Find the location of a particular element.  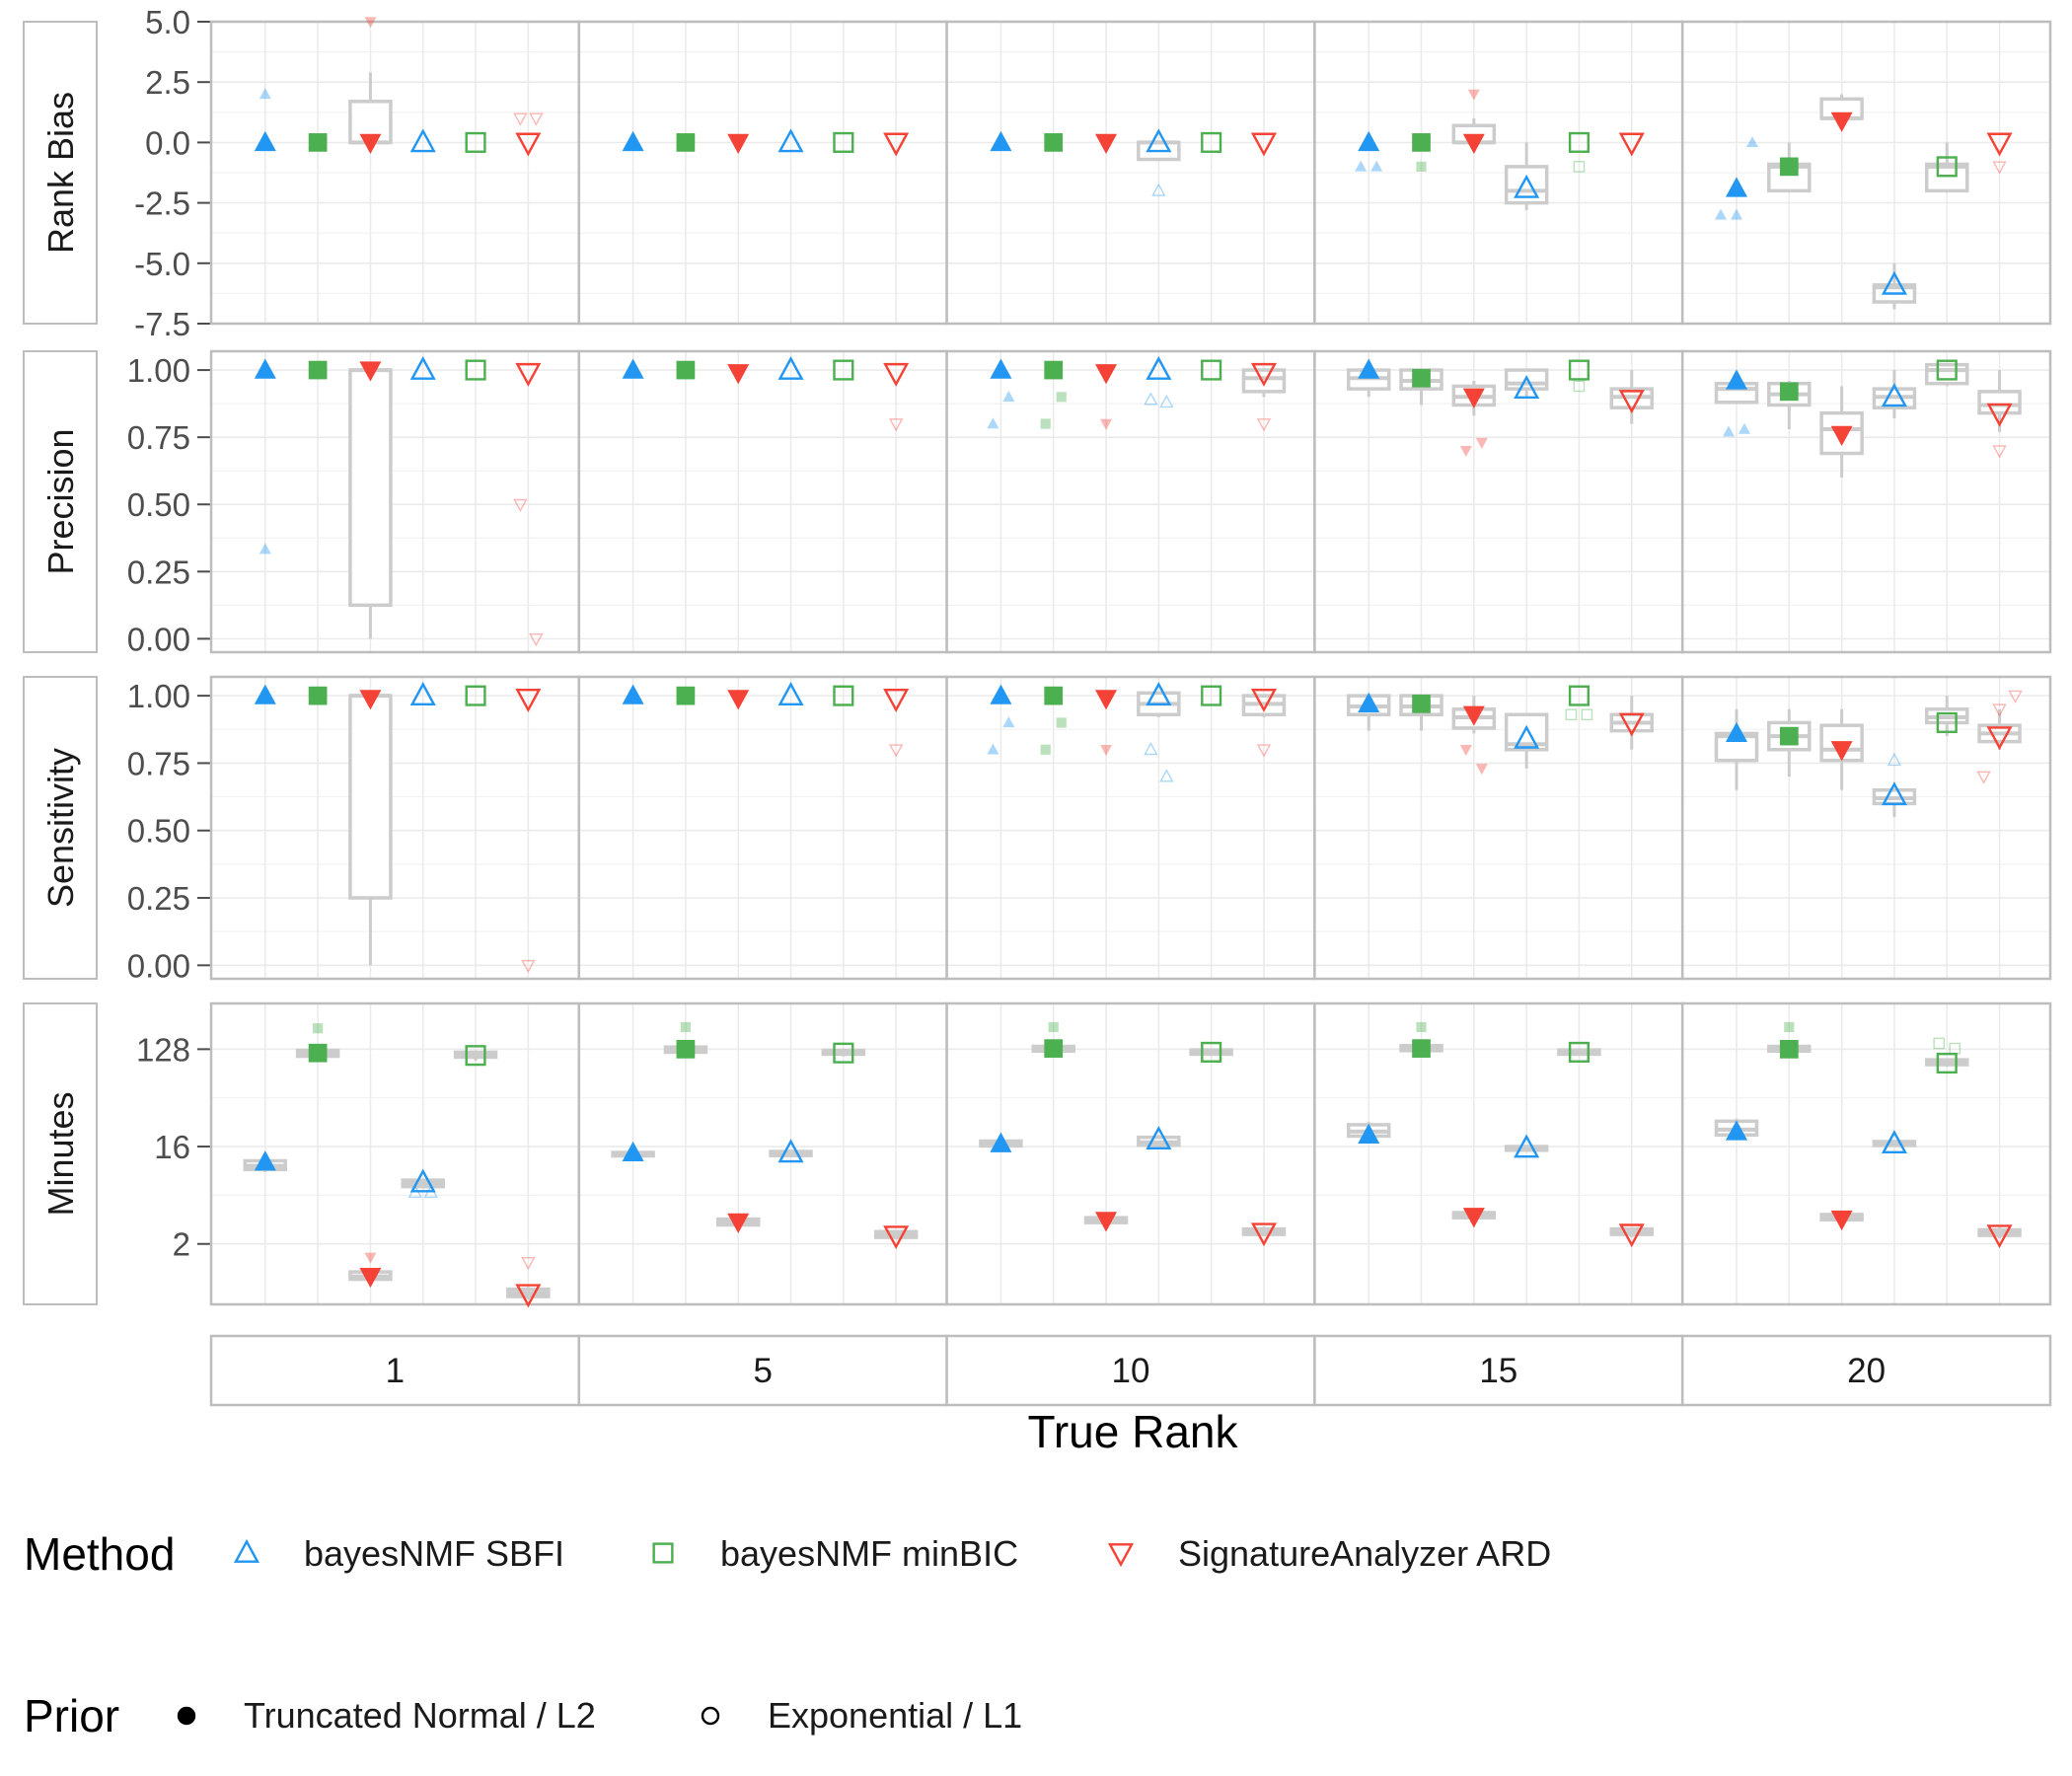

column-strip-label: 1 is located at coordinates (396, 1371).